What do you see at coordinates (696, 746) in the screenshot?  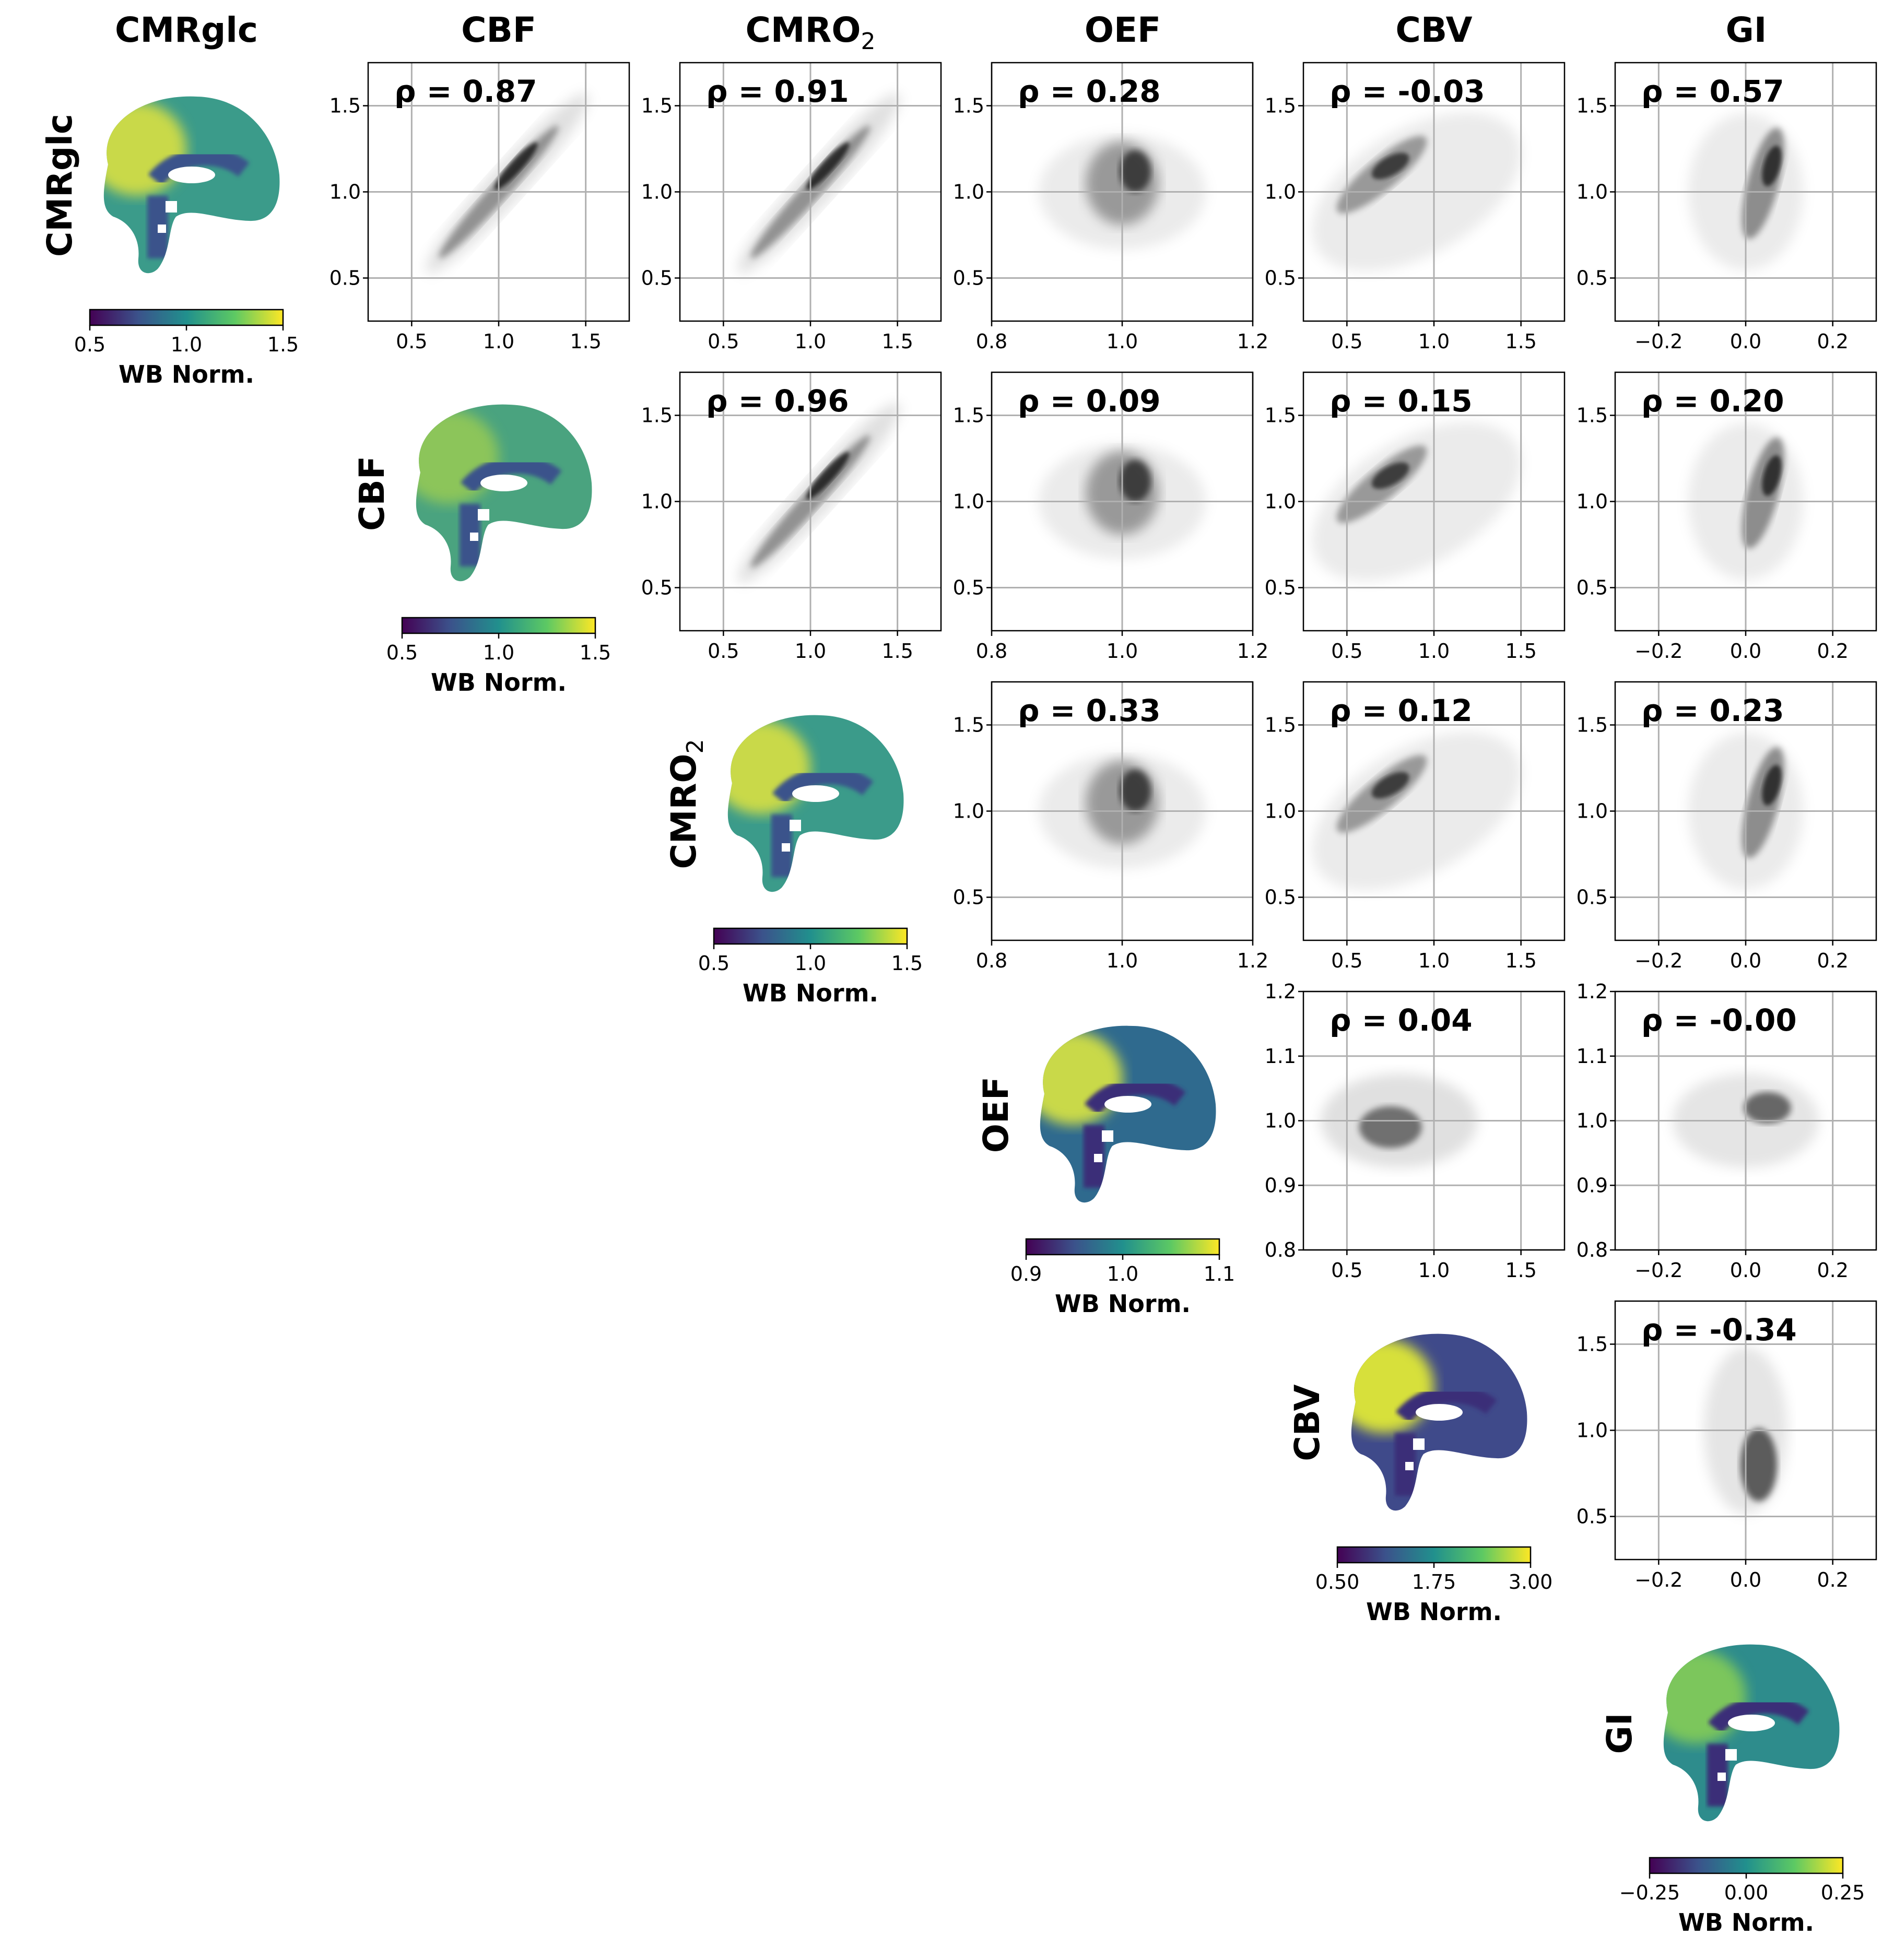 I see `row-title-subscript: 2` at bounding box center [696, 746].